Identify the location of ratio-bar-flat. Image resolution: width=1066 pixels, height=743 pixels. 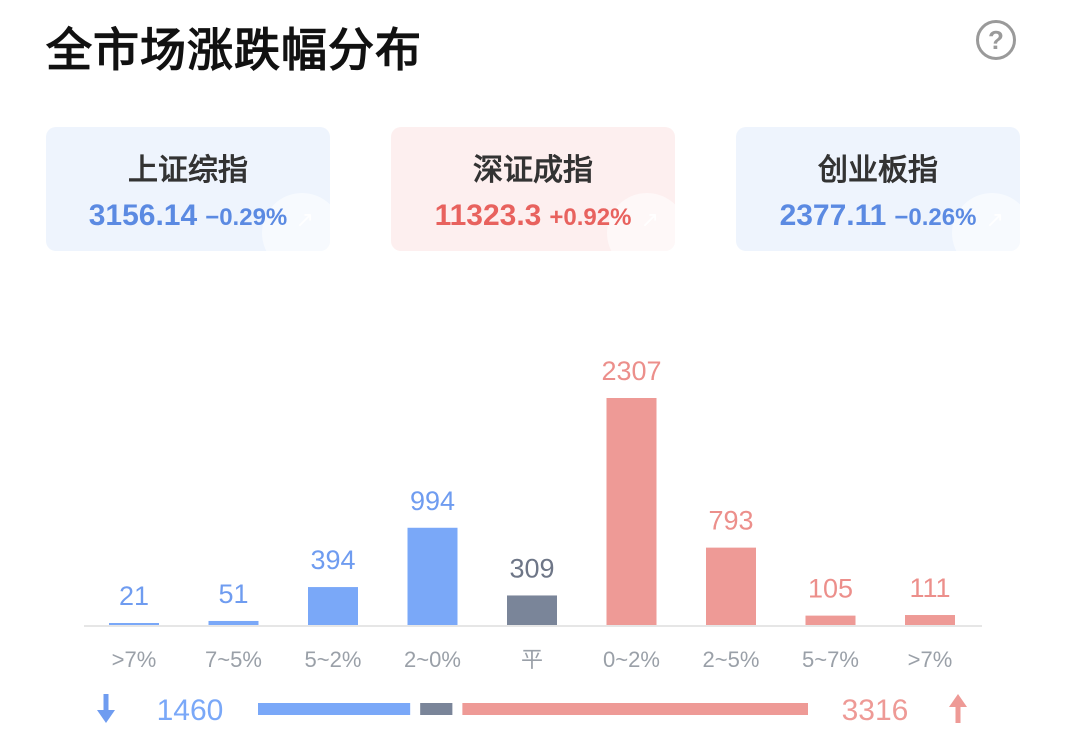
(436, 709).